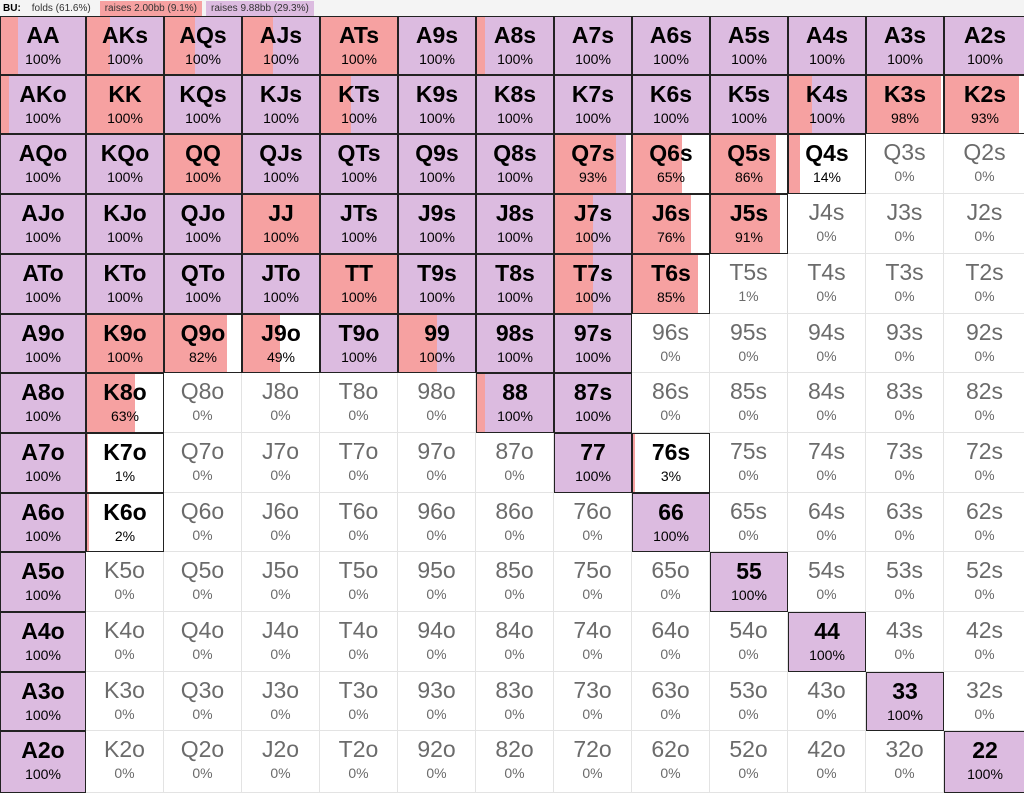 The width and height of the screenshot is (1024, 793). Describe the element at coordinates (827, 522) in the screenshot. I see `hand-cell-64s: 64s 0%` at that location.